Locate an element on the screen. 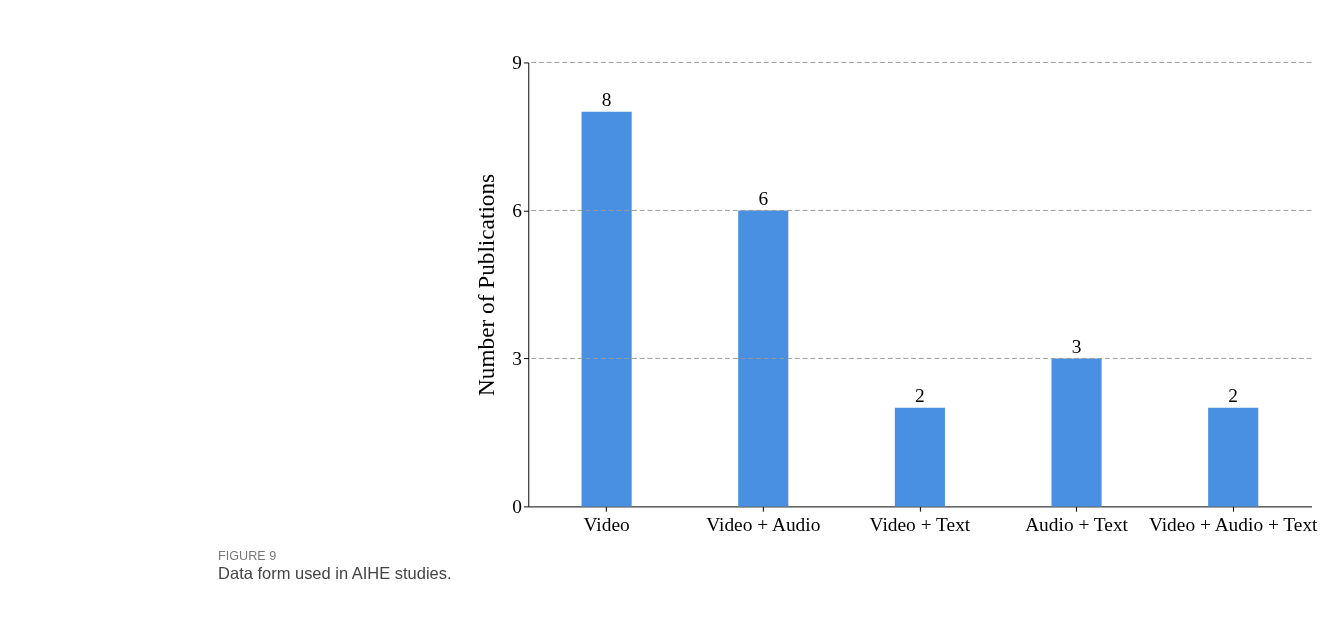 The width and height of the screenshot is (1328, 628). data-label: 3 is located at coordinates (1076, 346).